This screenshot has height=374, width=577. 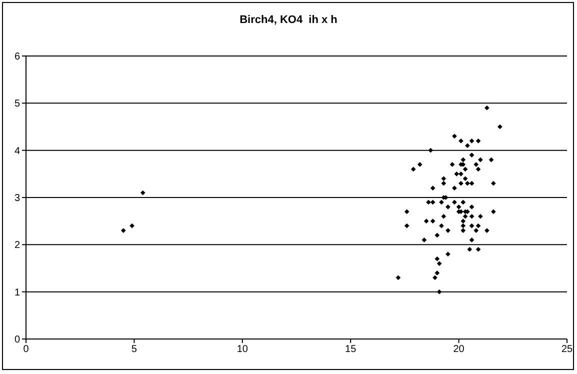 What do you see at coordinates (26, 350) in the screenshot?
I see `x-tick-label: 0` at bounding box center [26, 350].